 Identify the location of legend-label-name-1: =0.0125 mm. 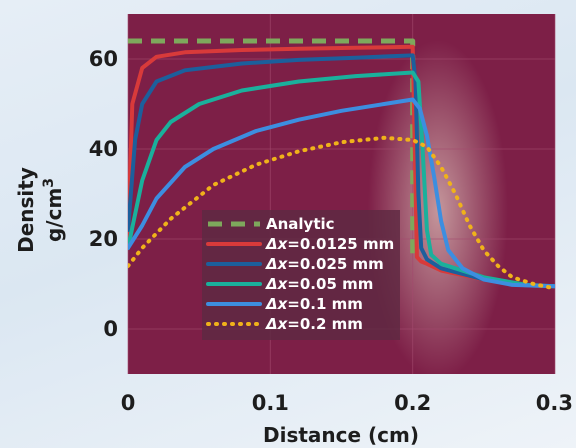
(340, 244).